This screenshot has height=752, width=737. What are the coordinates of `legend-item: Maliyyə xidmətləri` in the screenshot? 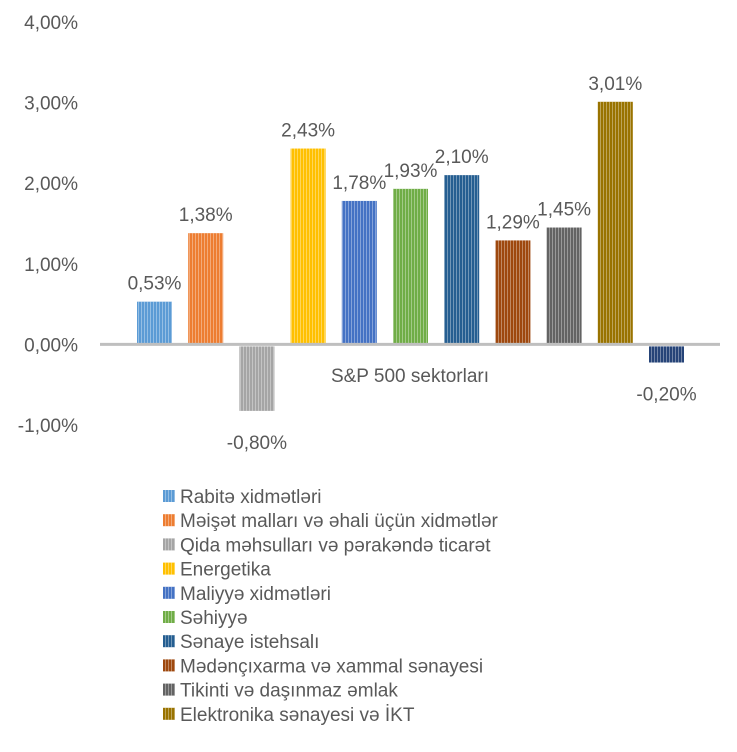 It's located at (247, 594).